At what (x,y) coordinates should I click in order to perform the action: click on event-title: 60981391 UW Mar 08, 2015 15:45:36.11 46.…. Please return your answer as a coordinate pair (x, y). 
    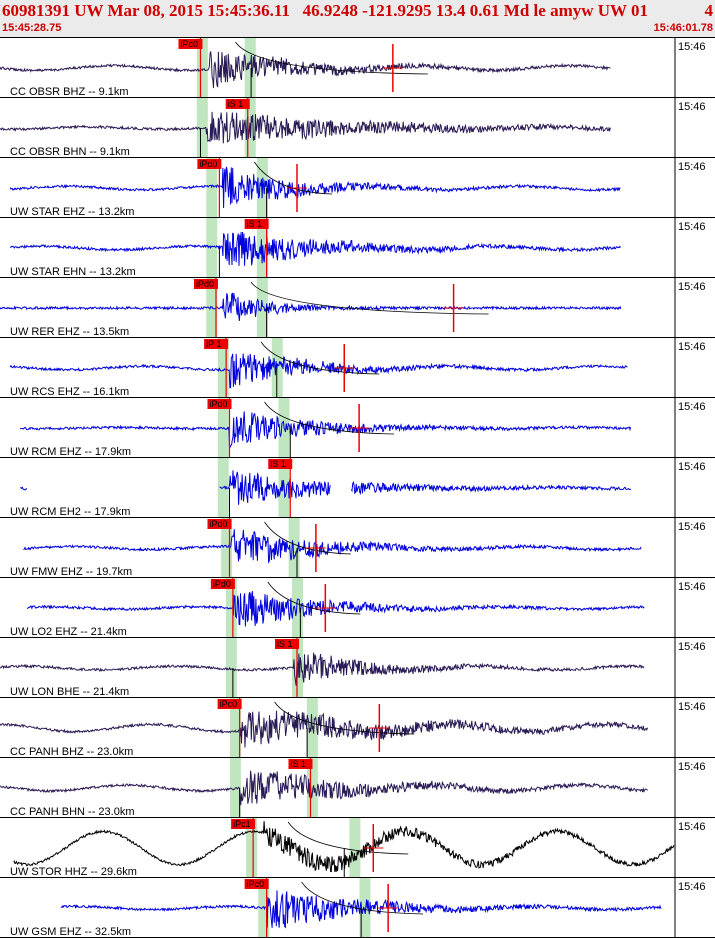
    Looking at the image, I should click on (325, 10).